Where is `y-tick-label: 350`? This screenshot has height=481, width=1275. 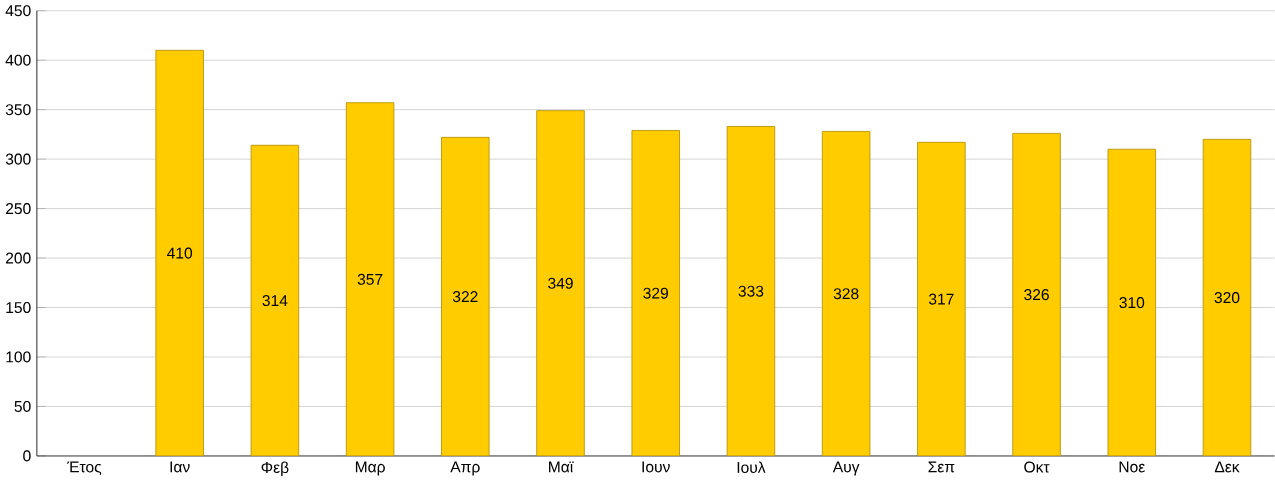 y-tick-label: 350 is located at coordinates (18, 110).